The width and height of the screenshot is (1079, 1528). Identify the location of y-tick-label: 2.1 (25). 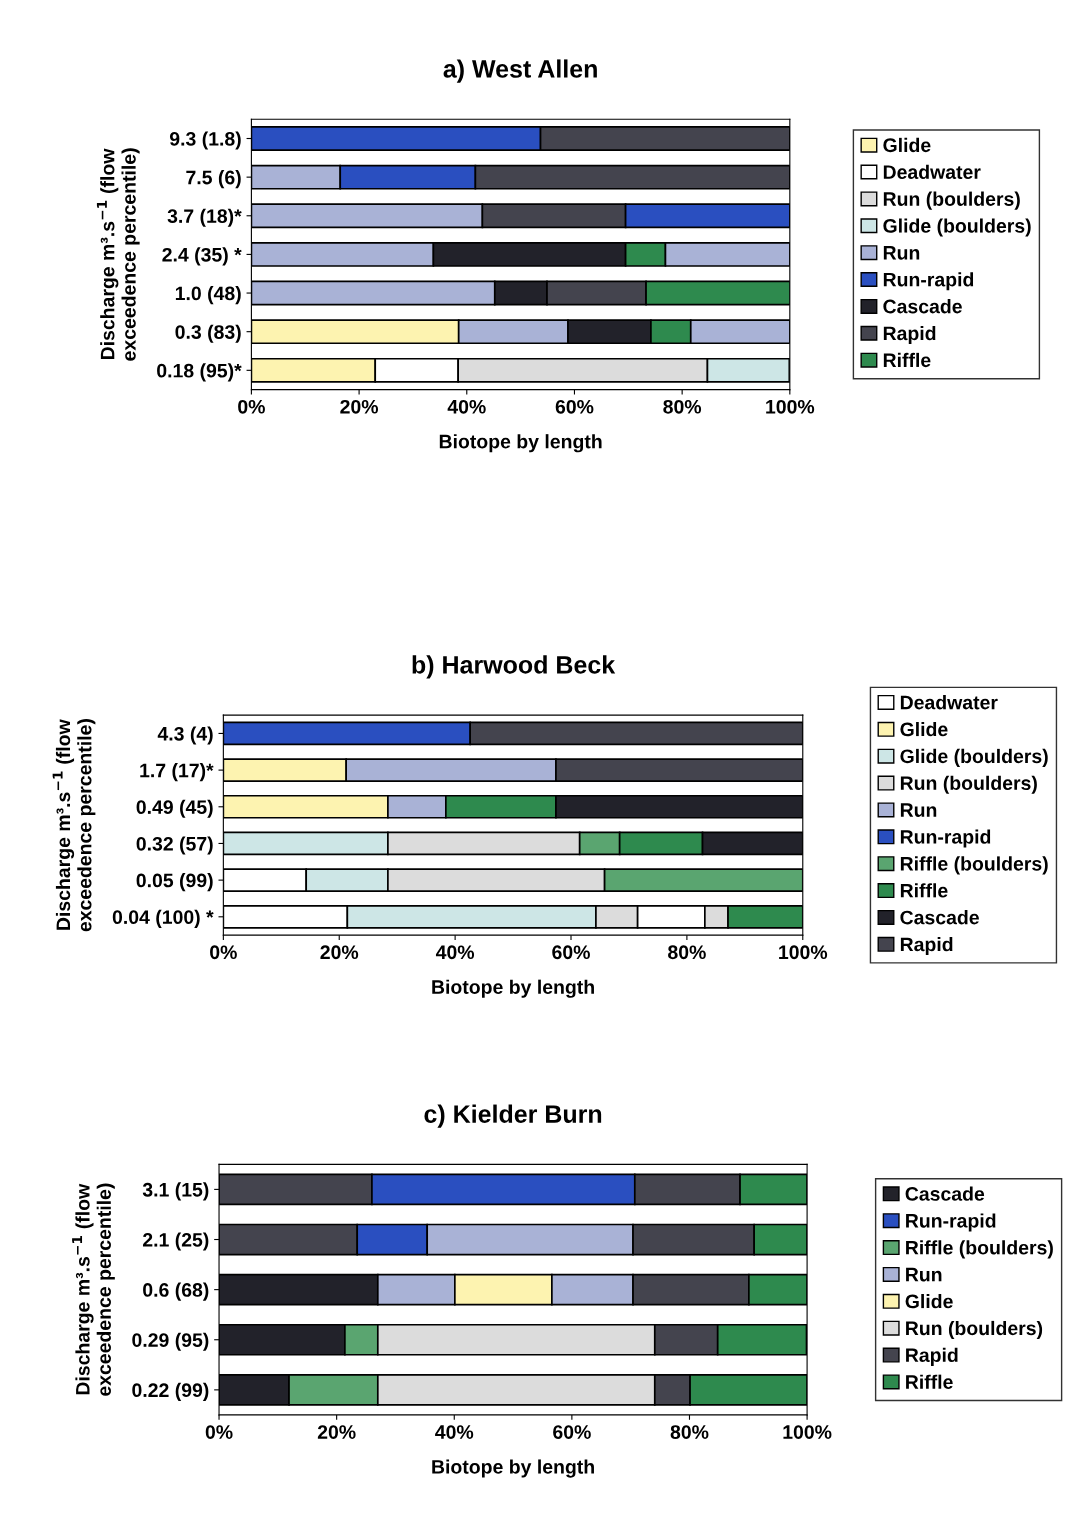
(175, 1241).